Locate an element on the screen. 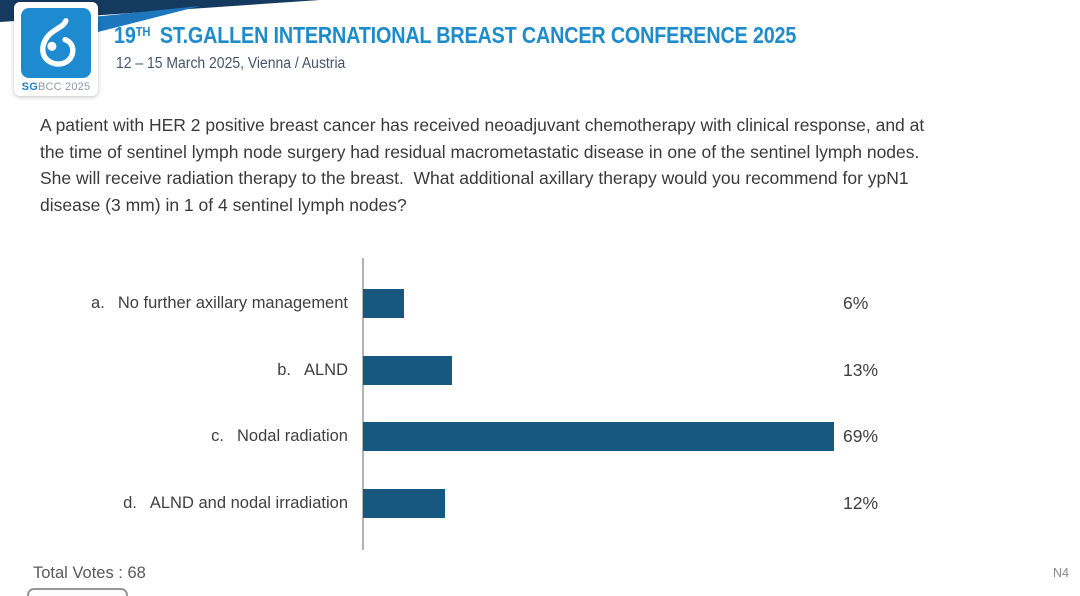  total-votes-label: Total Votes : 68 is located at coordinates (89, 573).